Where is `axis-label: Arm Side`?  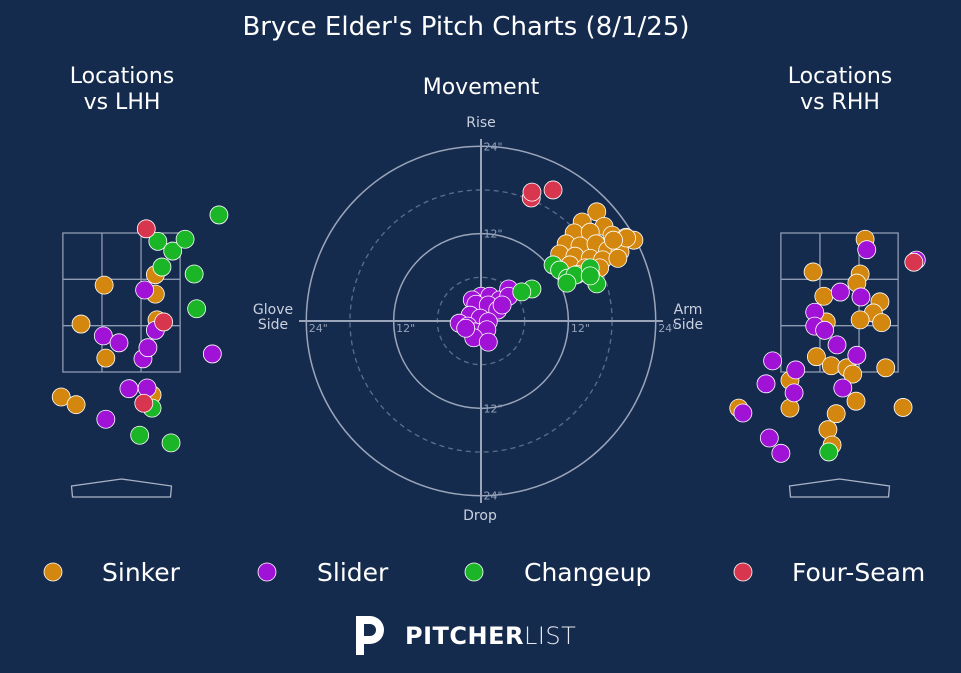
axis-label: Arm Side is located at coordinates (688, 317).